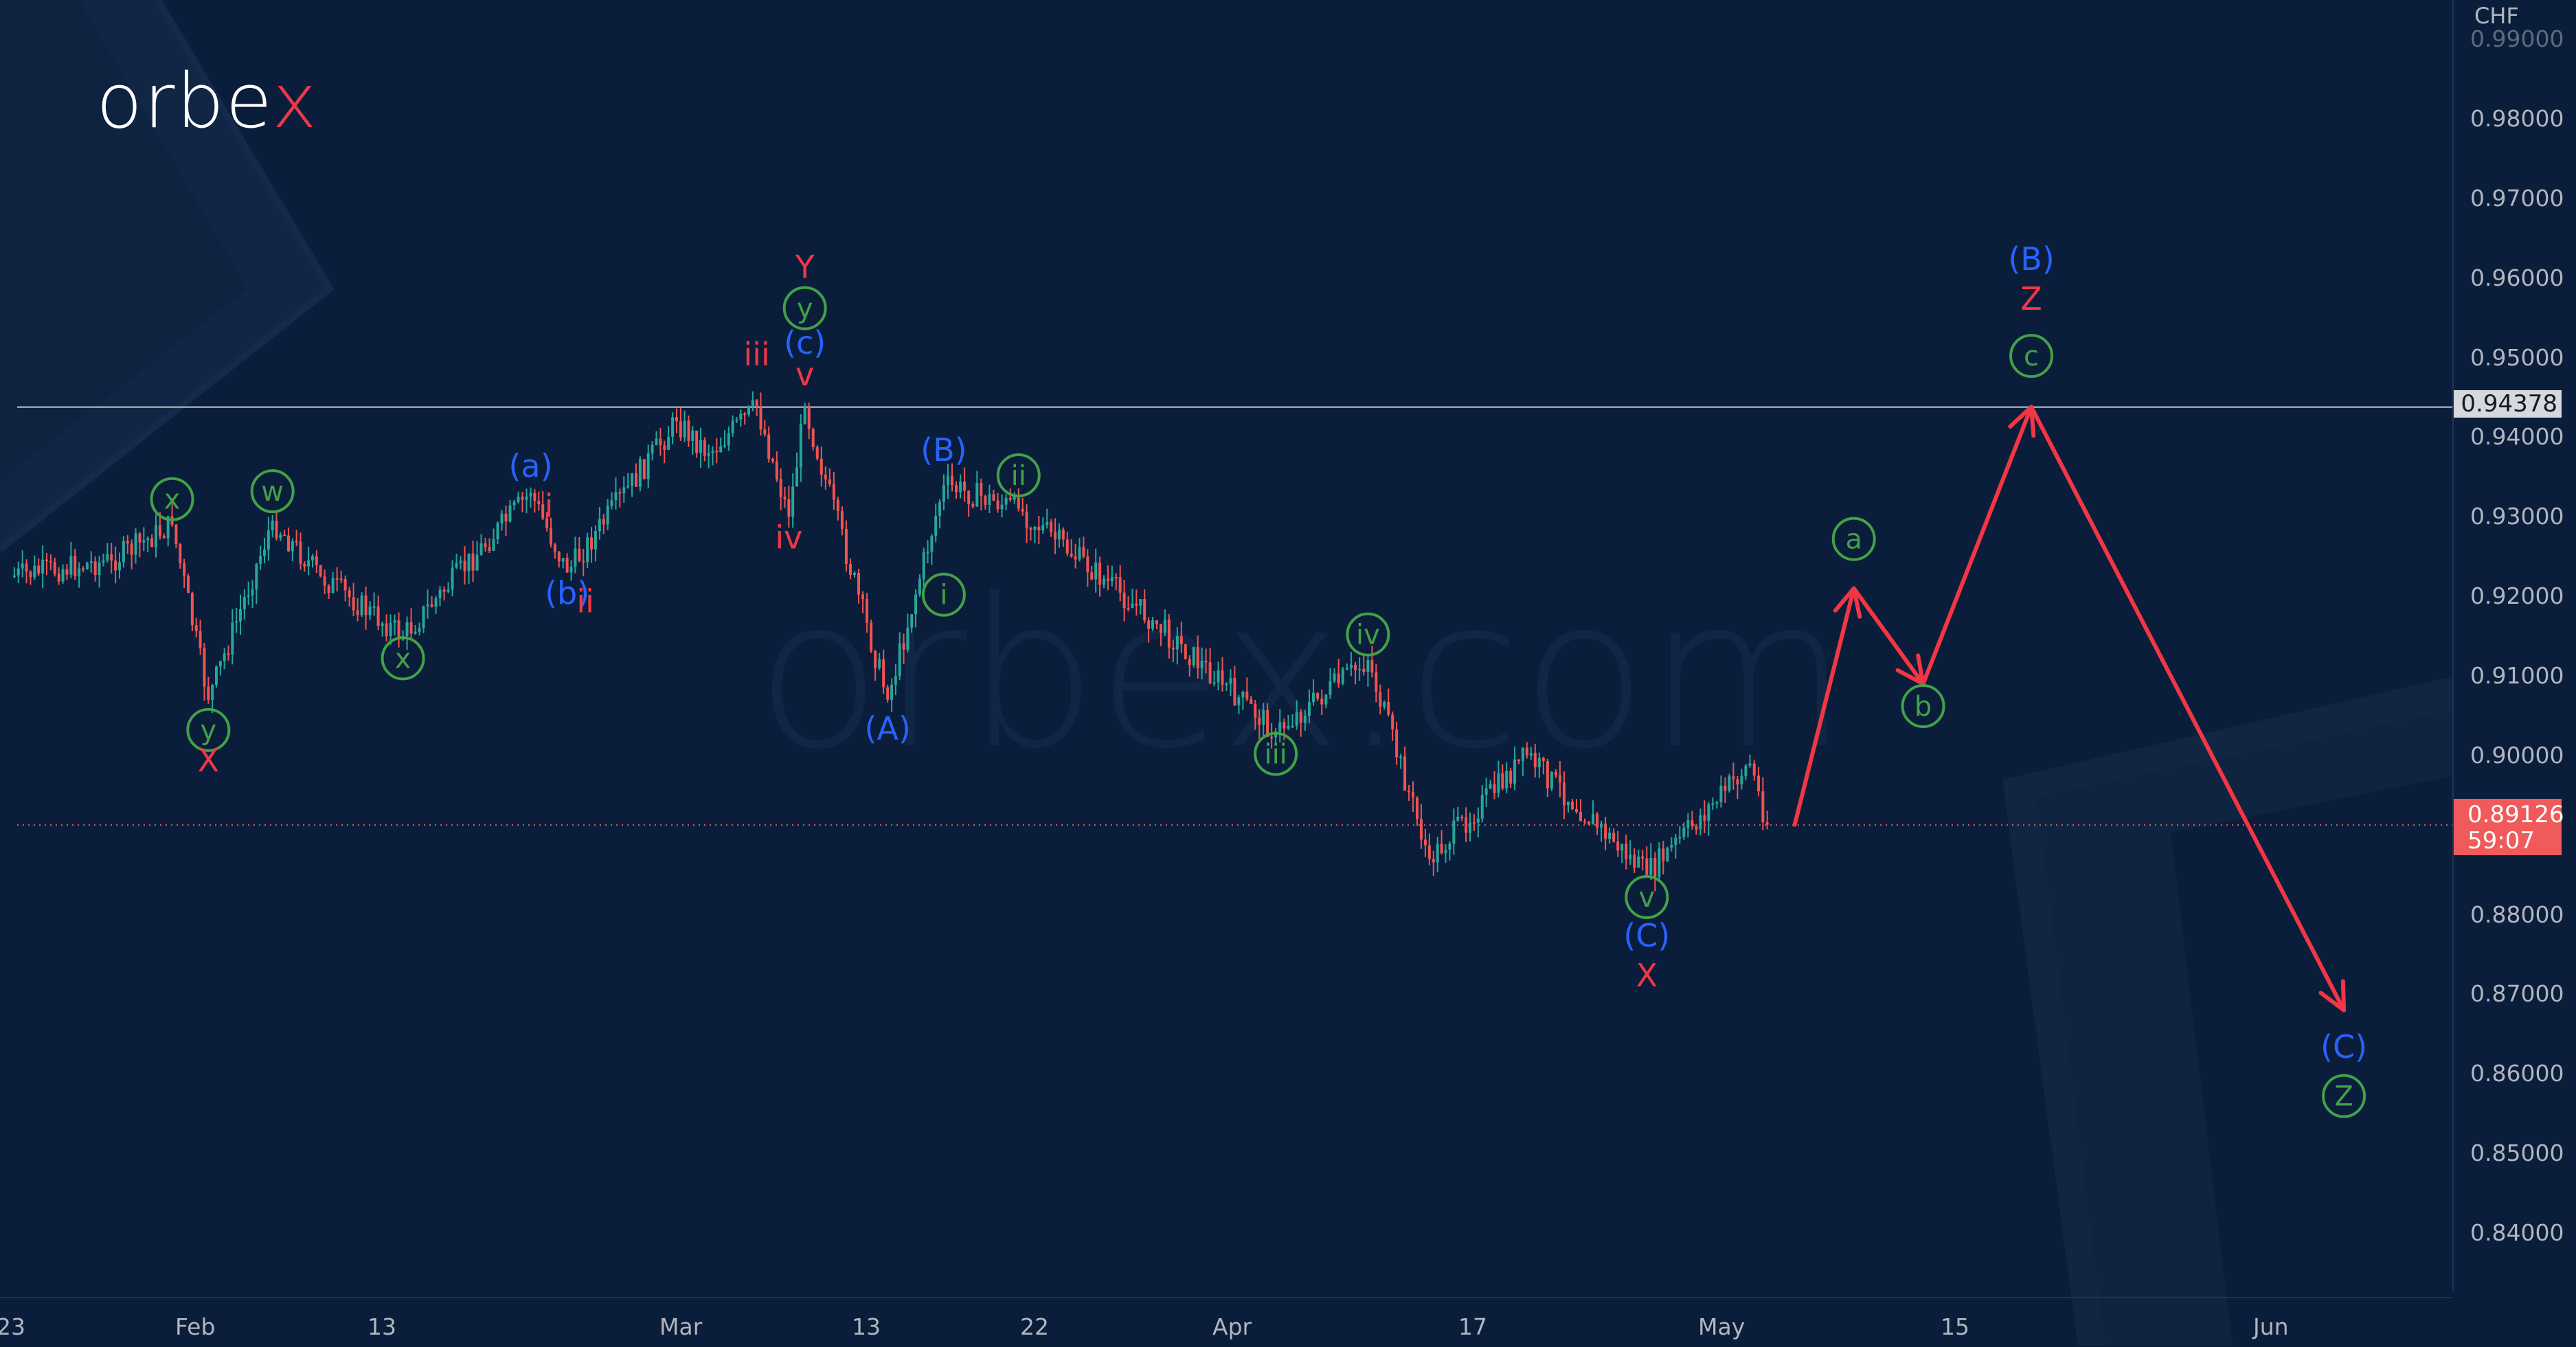  I want to click on svg-text: (A), so click(888, 728).